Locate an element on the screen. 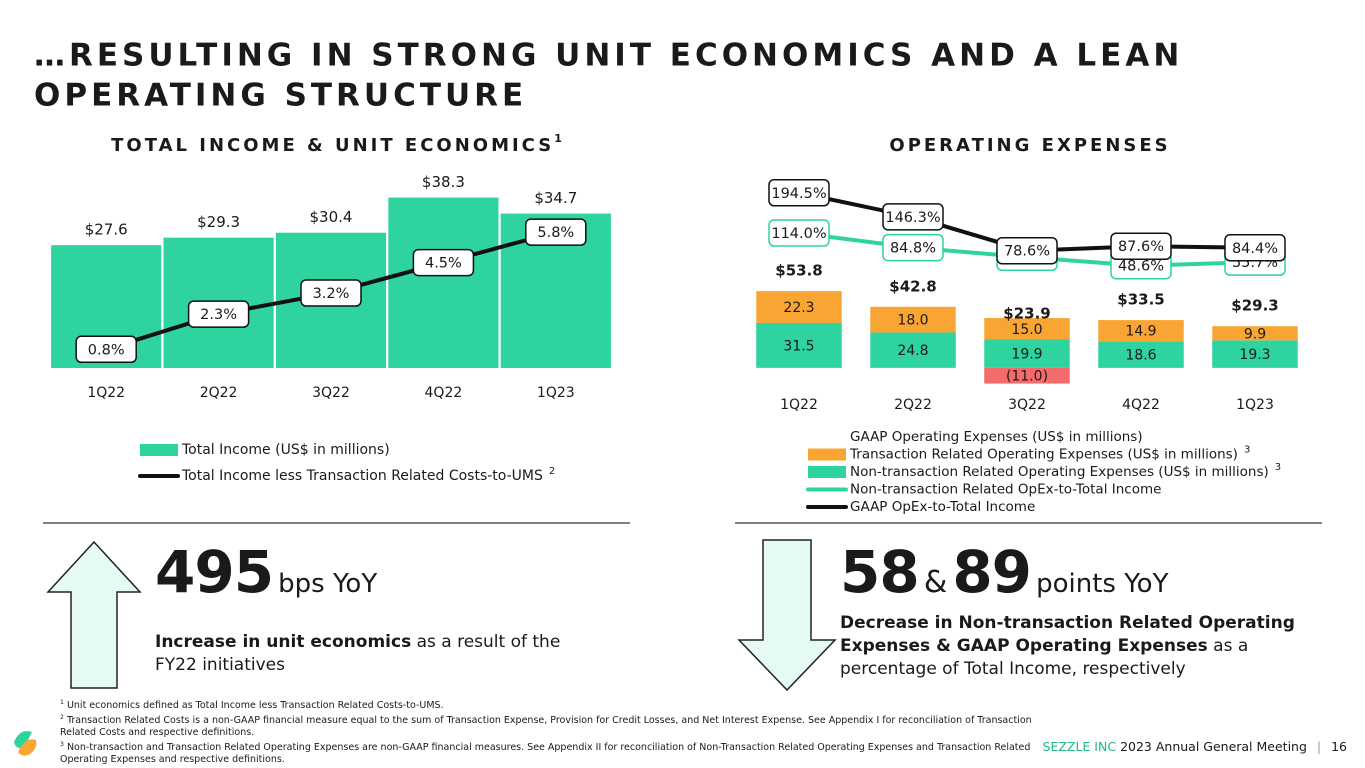 The image size is (1365, 768). line-label: 114.0% is located at coordinates (798, 234).